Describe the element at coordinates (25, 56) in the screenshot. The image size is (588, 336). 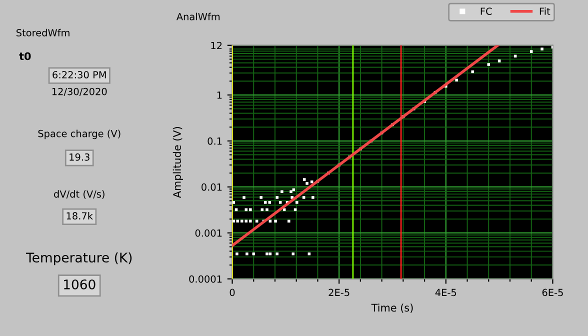
I see `text: t0` at that location.